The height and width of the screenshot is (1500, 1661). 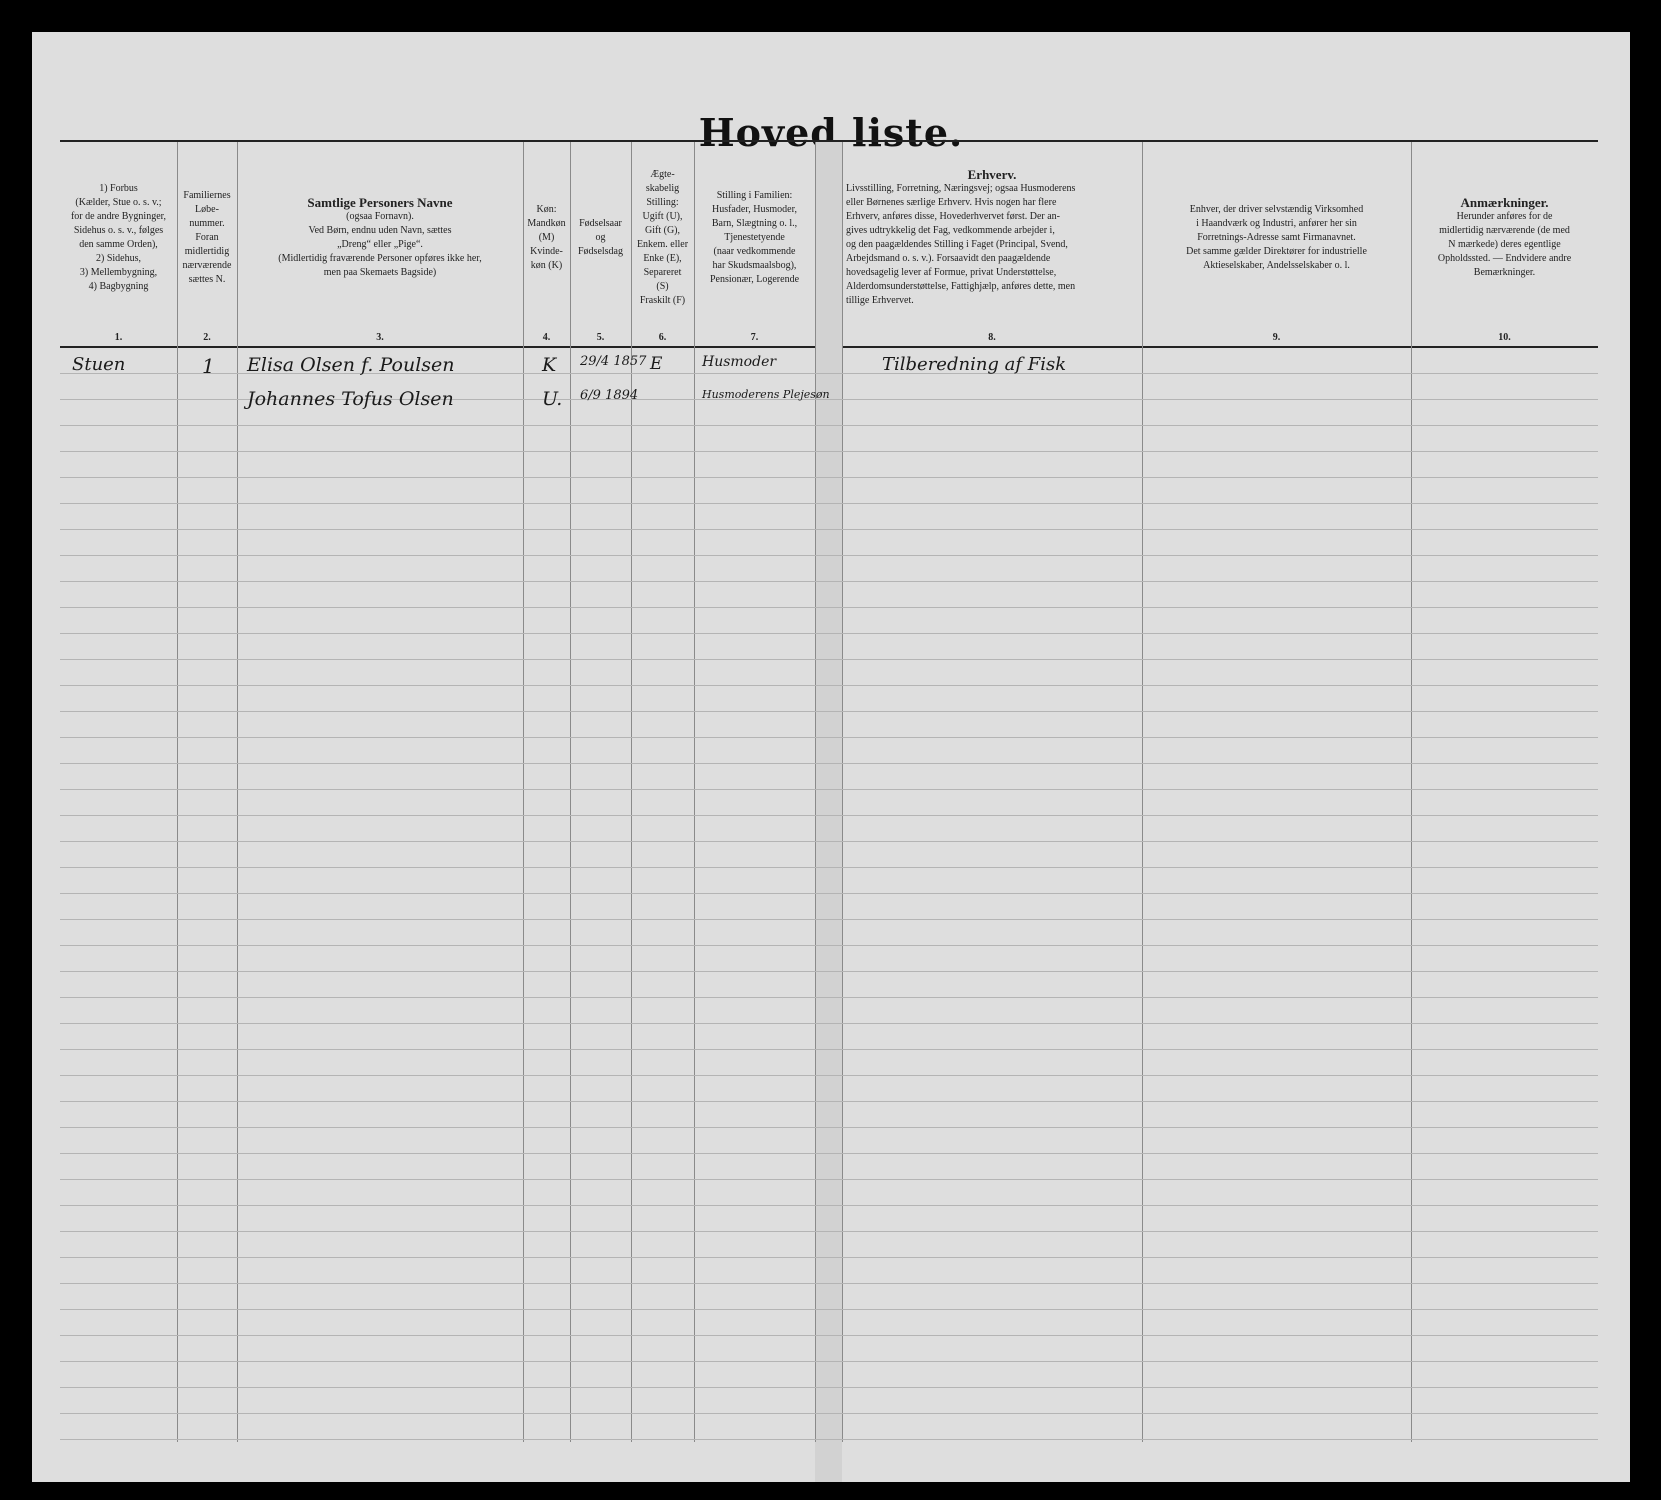 What do you see at coordinates (207, 265) in the screenshot?
I see `header-line: nærværende` at bounding box center [207, 265].